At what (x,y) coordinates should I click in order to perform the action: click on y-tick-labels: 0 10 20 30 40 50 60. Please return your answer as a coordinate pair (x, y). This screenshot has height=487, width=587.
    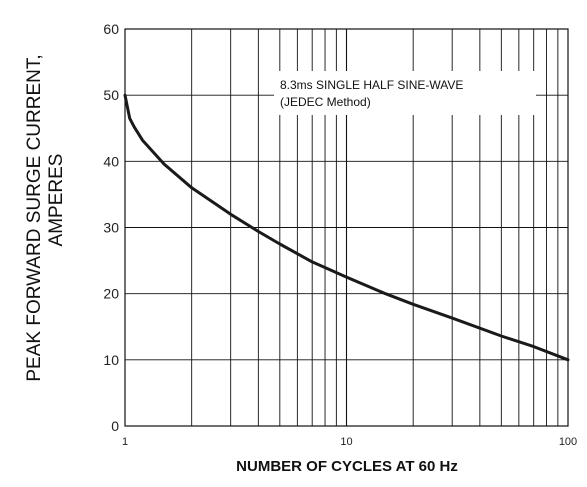
    Looking at the image, I should click on (111, 227).